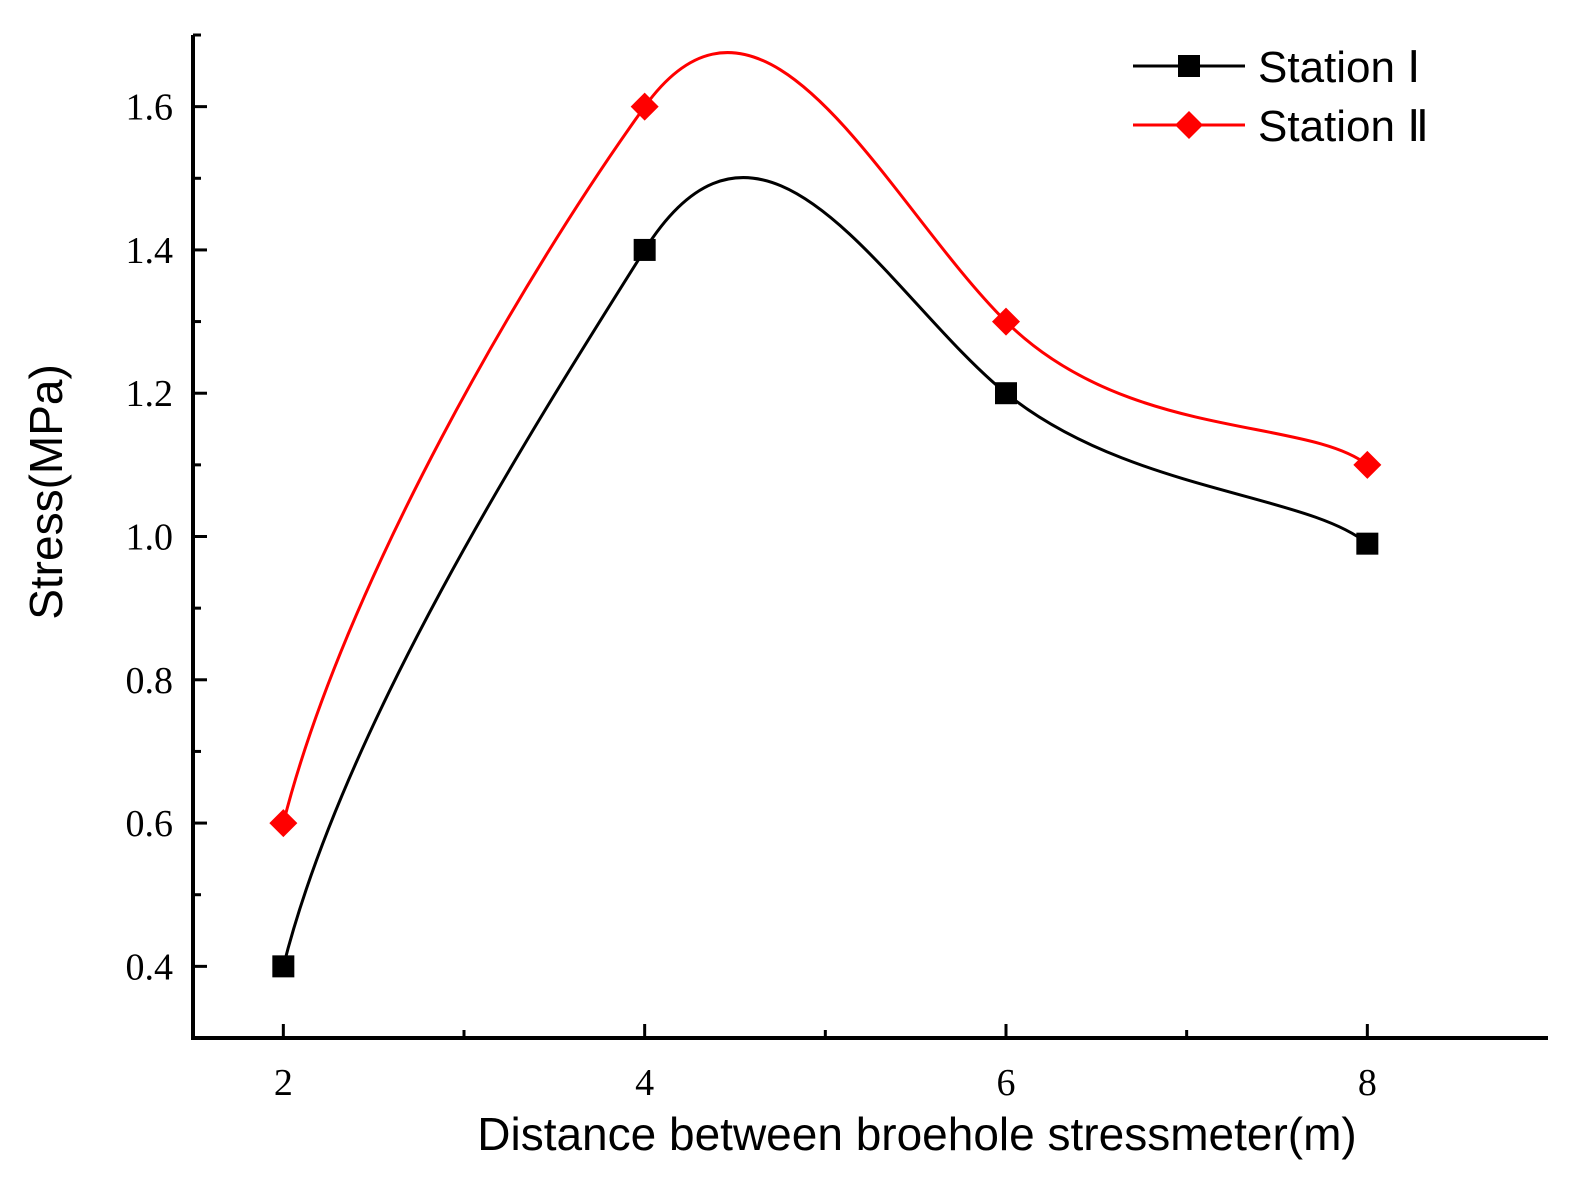 This screenshot has height=1192, width=1577. Describe the element at coordinates (150, 108) in the screenshot. I see `y-tick-label: 1.6` at that location.